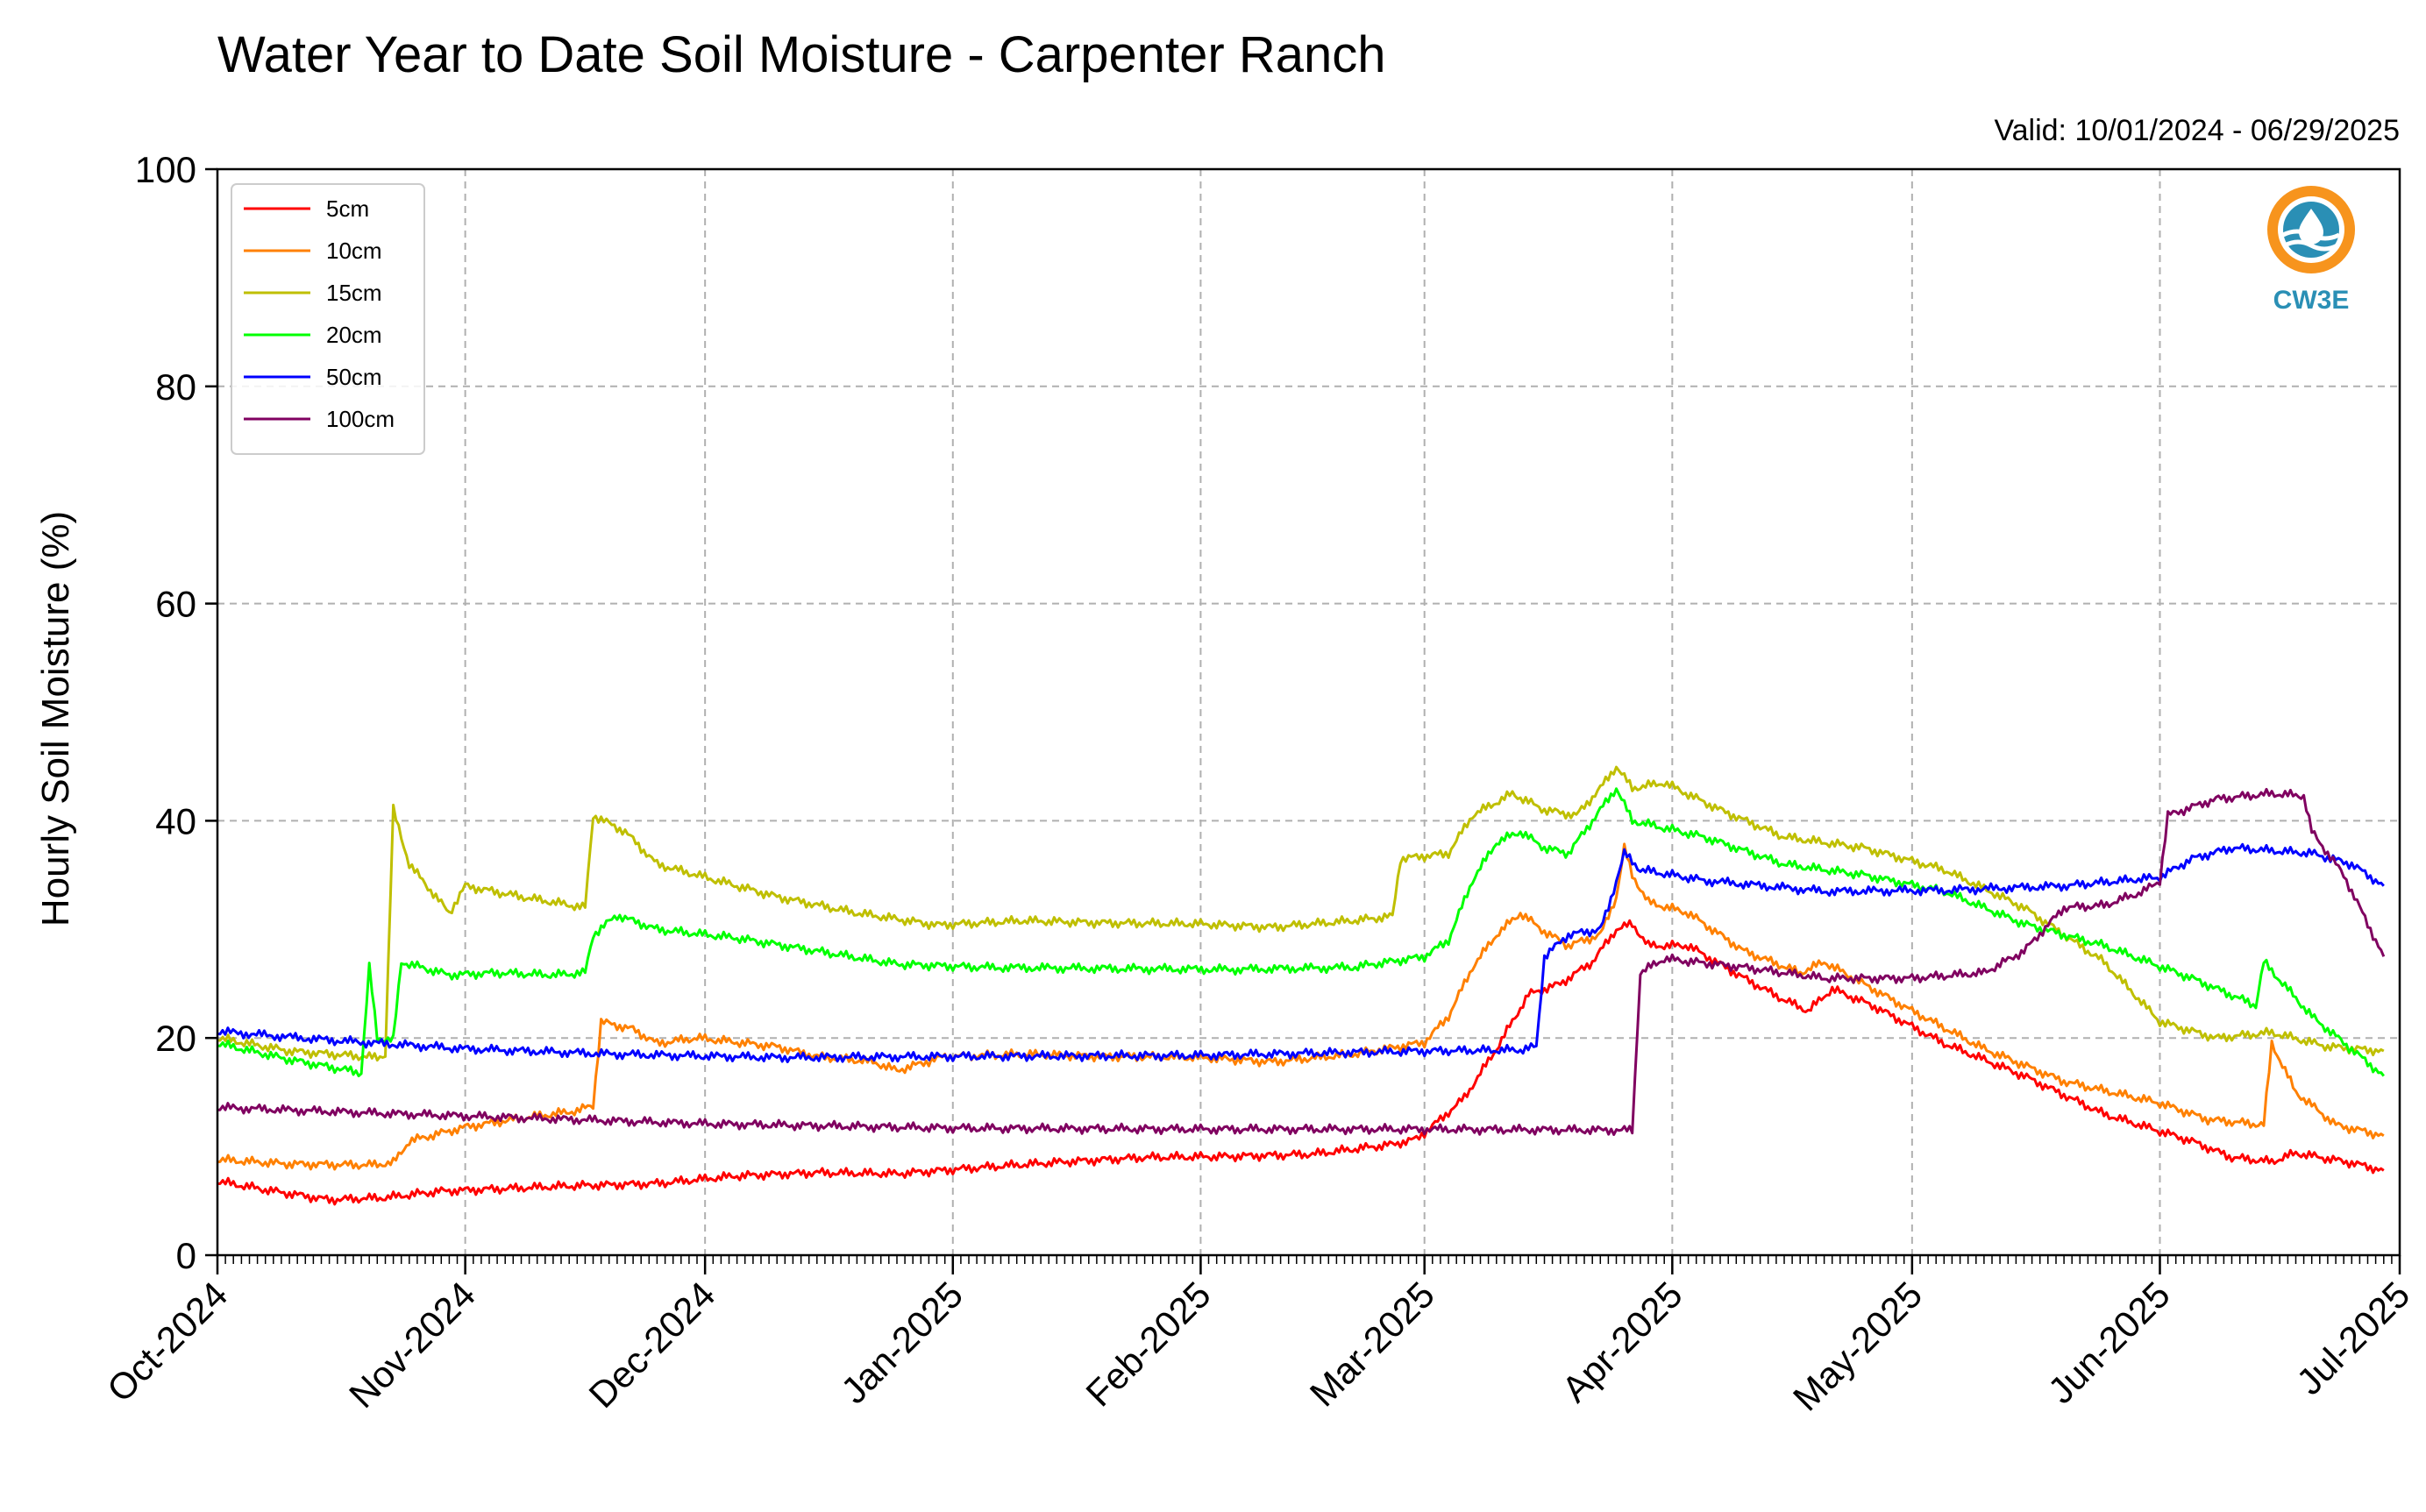  I want to click on y-tick-label: 100, so click(165, 169).